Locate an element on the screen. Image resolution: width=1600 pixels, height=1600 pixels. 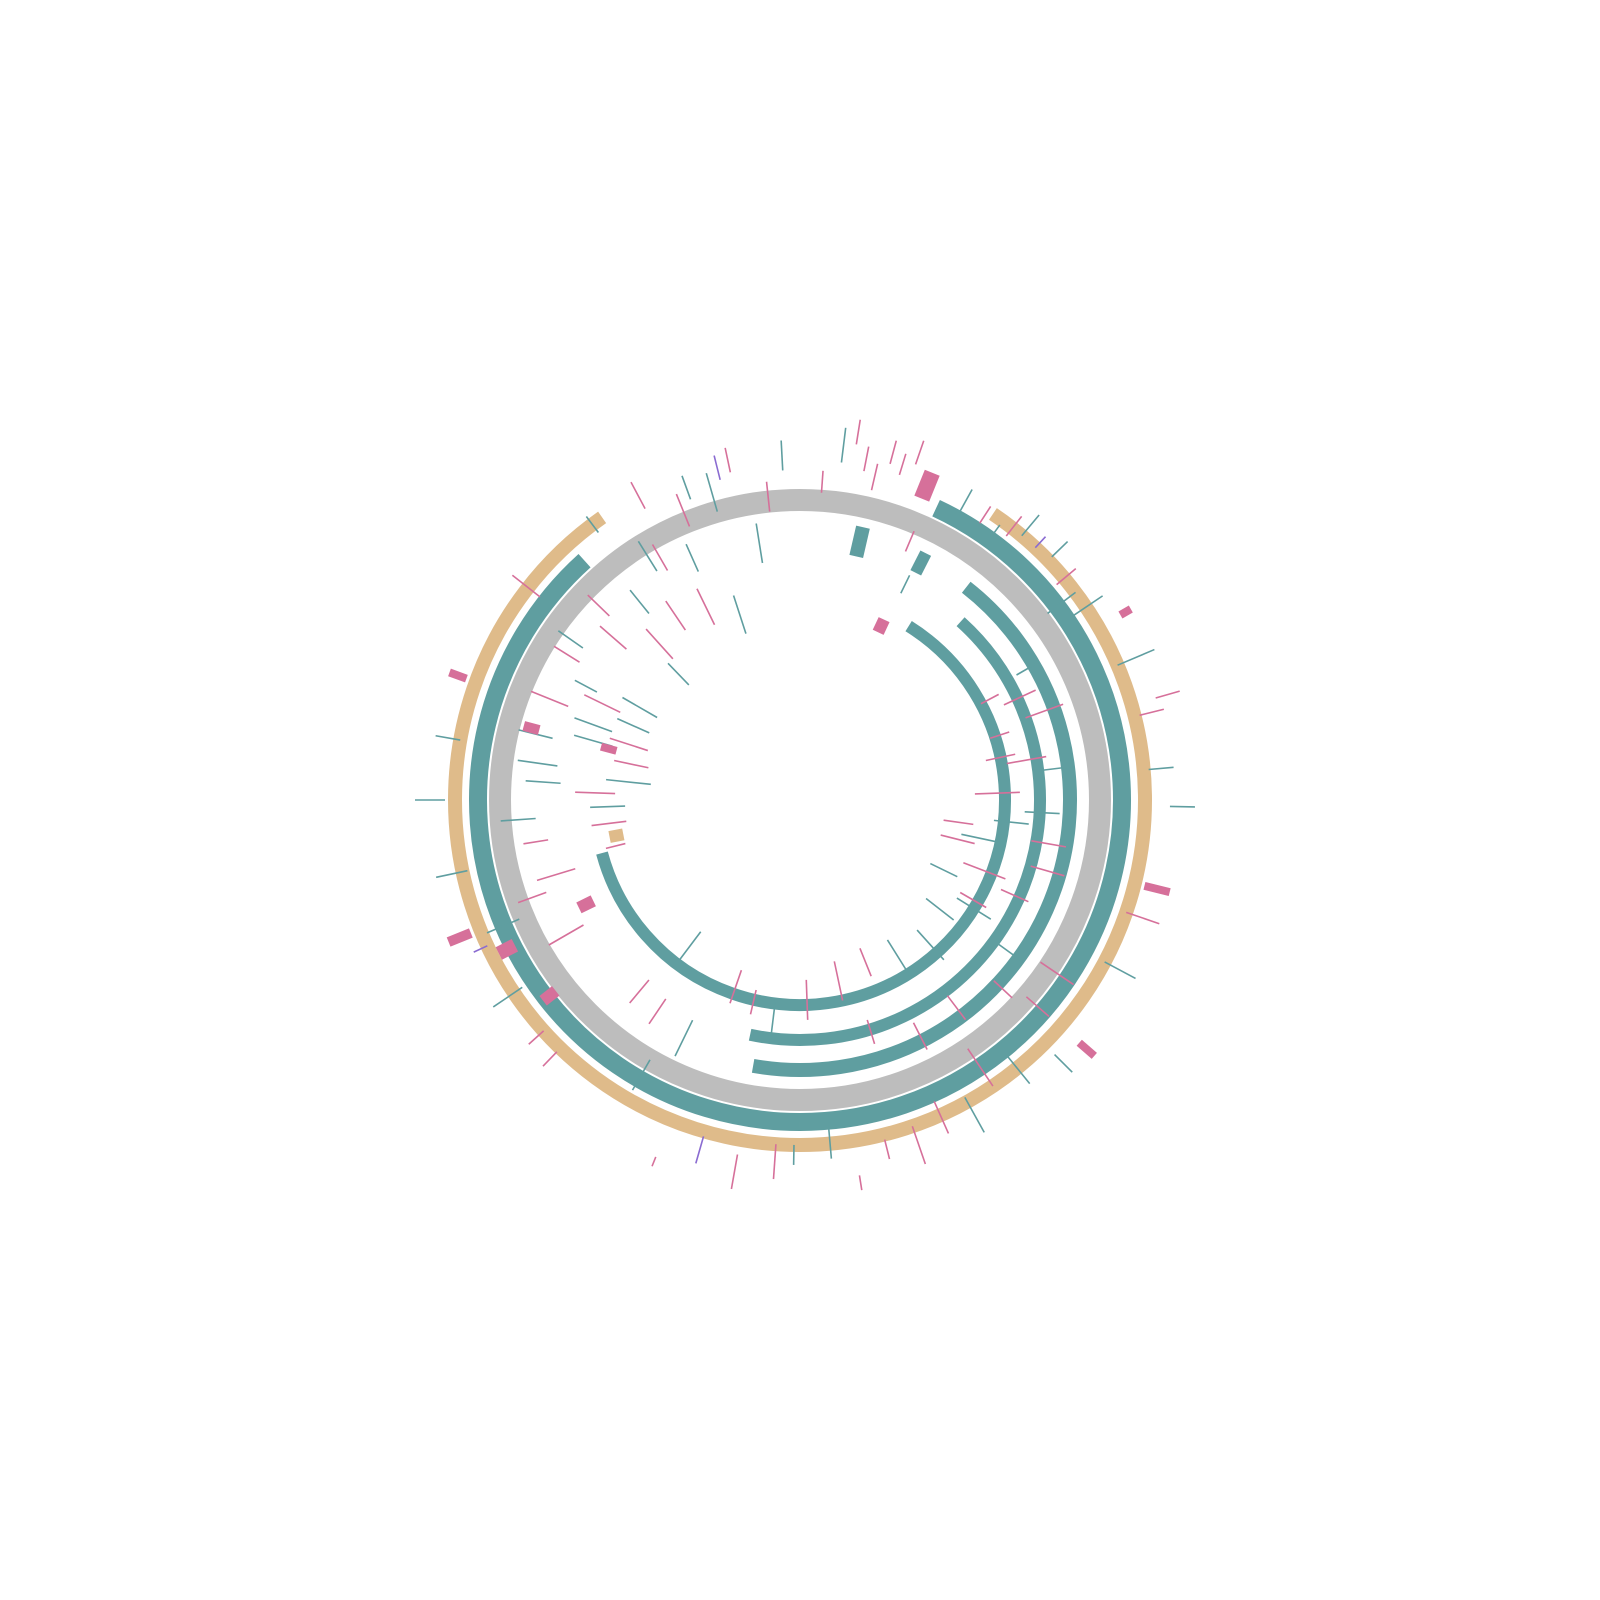
pink-block-center is located at coordinates (608, 748).